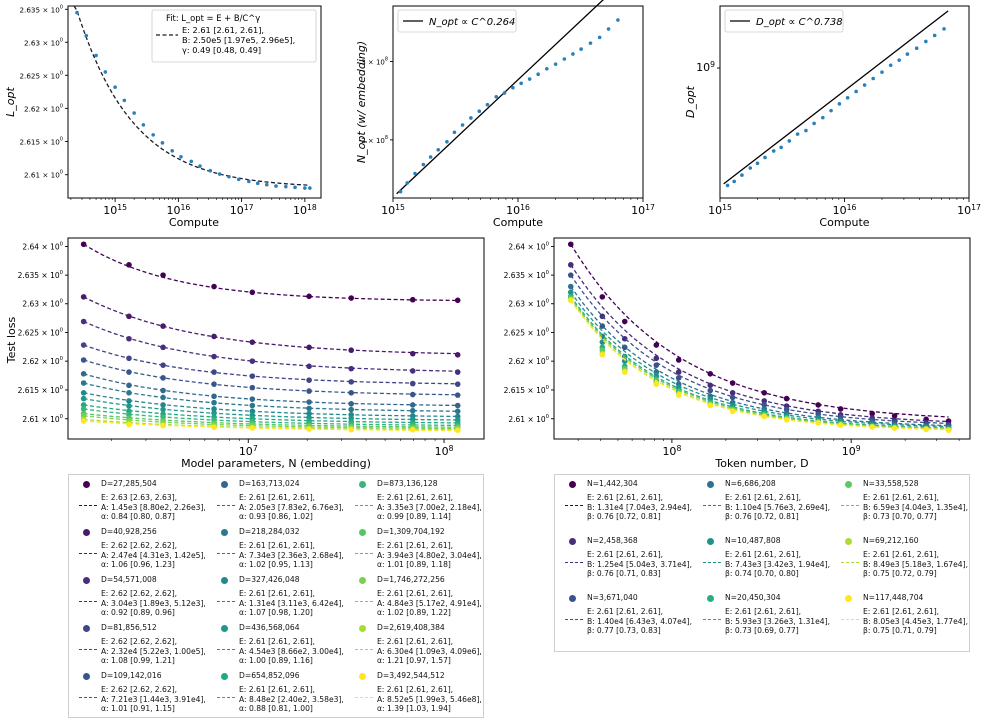 The height and width of the screenshot is (723, 997). What do you see at coordinates (129, 483) in the screenshot?
I see `legend-entry-name: D=27,285,504` at bounding box center [129, 483].